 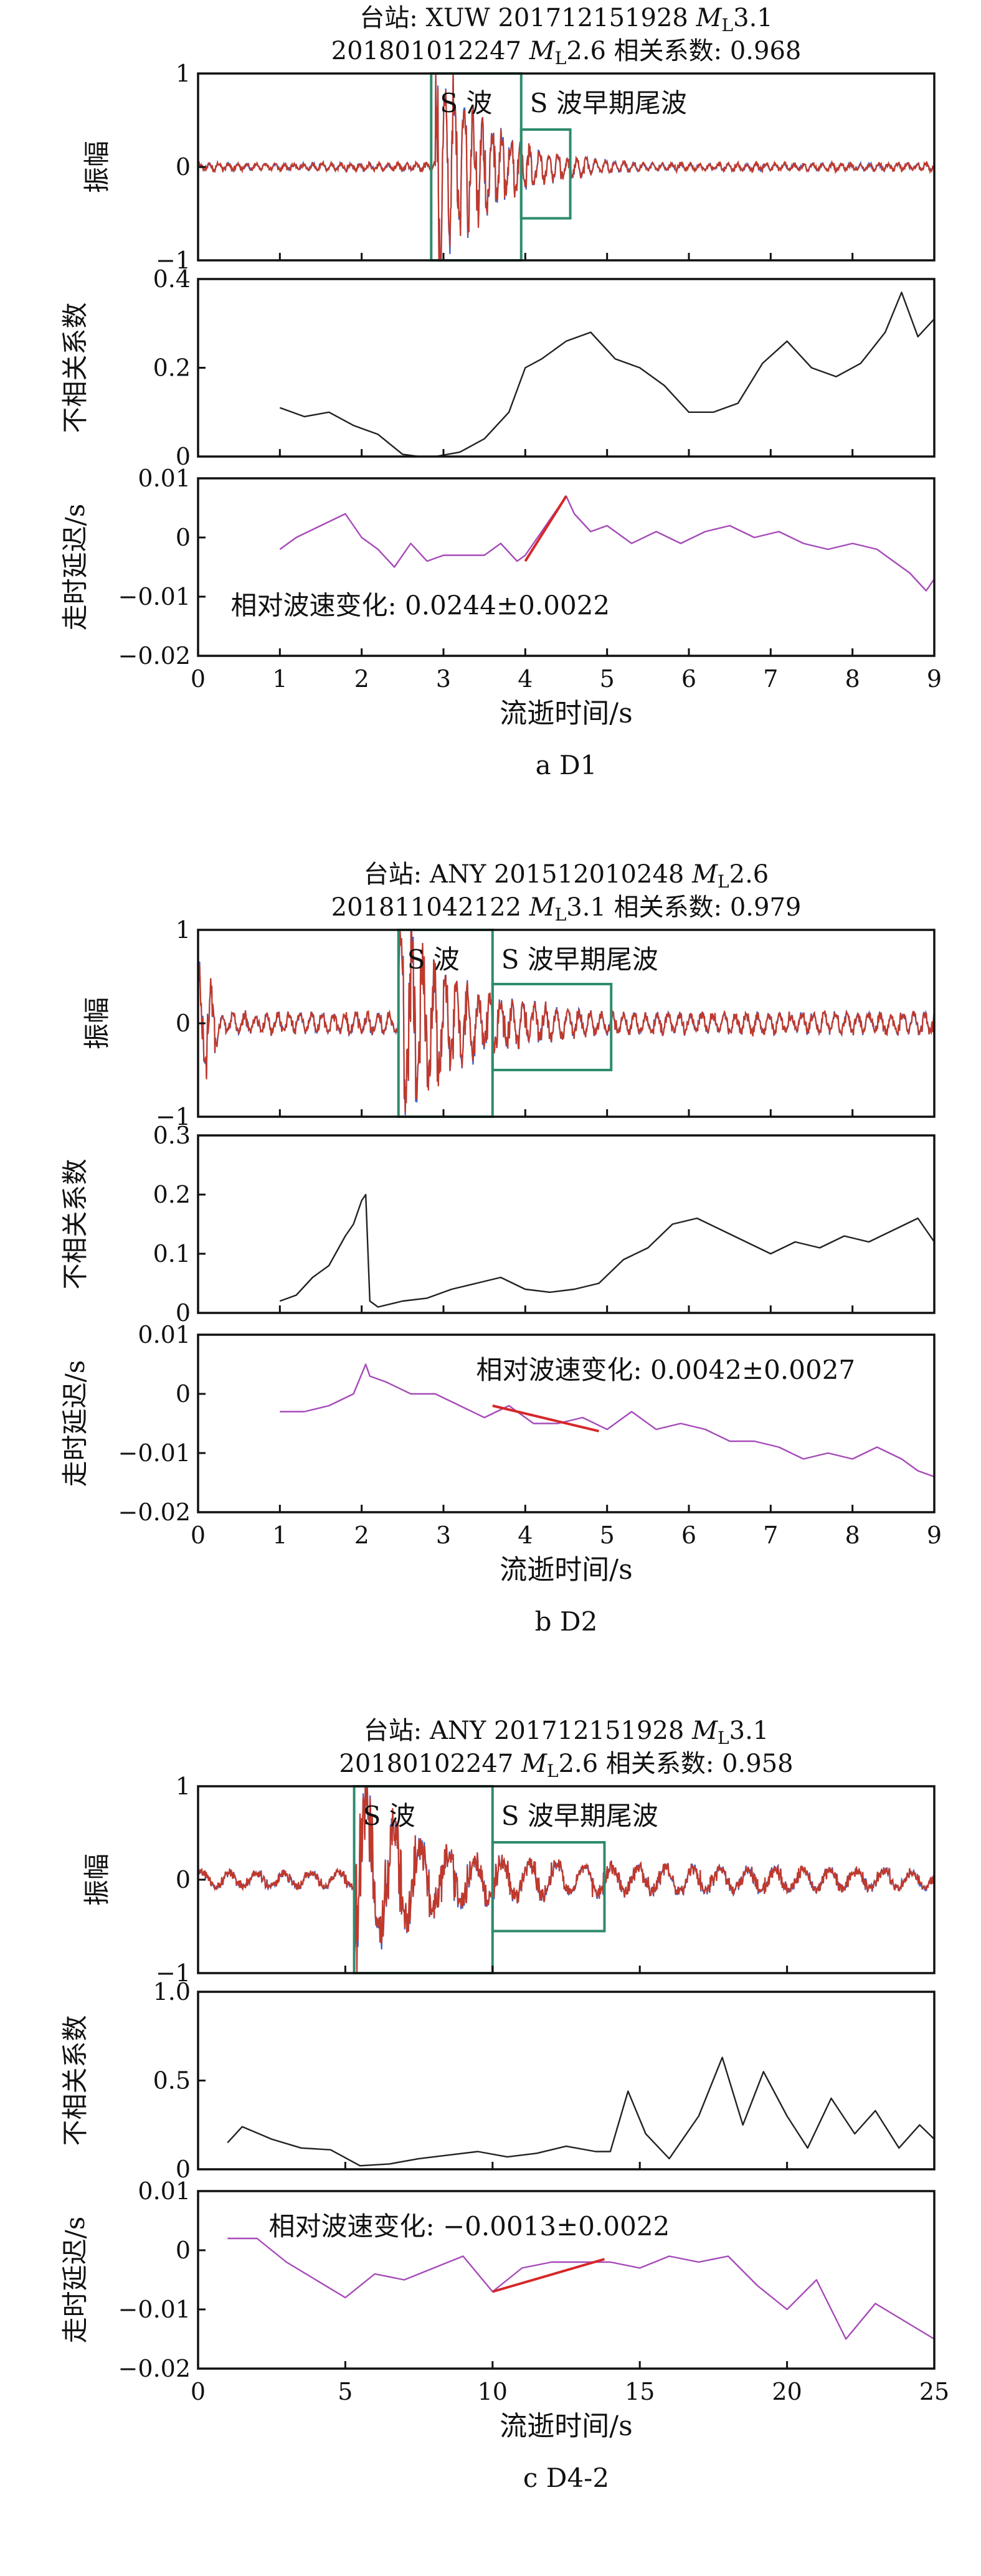 I want to click on magnitude-value: 2.6, so click(x=749, y=875).